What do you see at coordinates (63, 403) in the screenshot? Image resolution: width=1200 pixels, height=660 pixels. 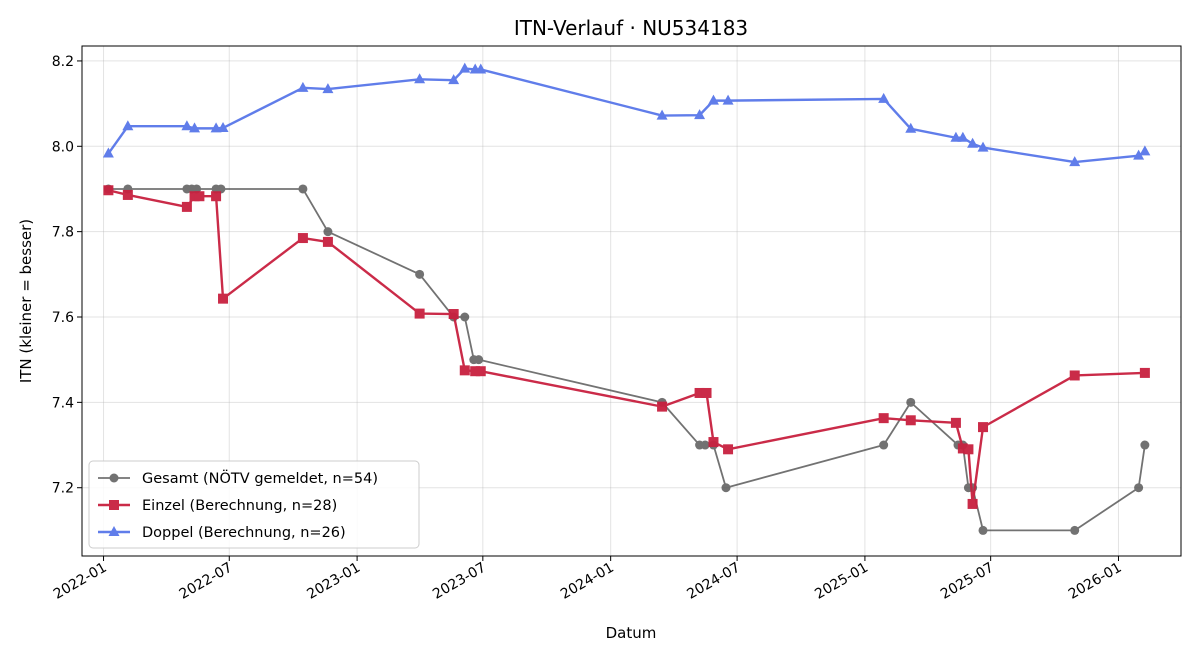 I see `y-tick-label: 7.4` at bounding box center [63, 403].